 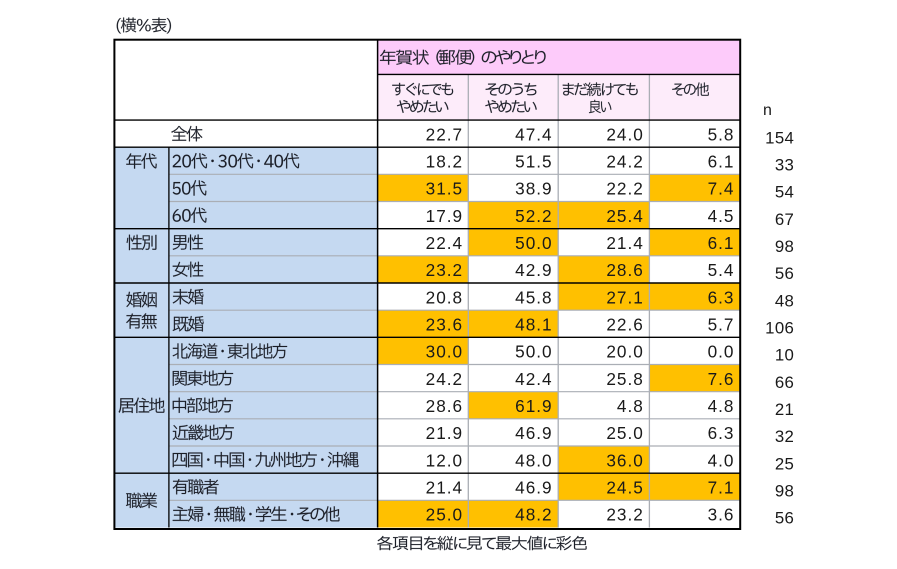 What do you see at coordinates (444, 297) in the screenshot?
I see `svg-text: 20.8` at bounding box center [444, 297].